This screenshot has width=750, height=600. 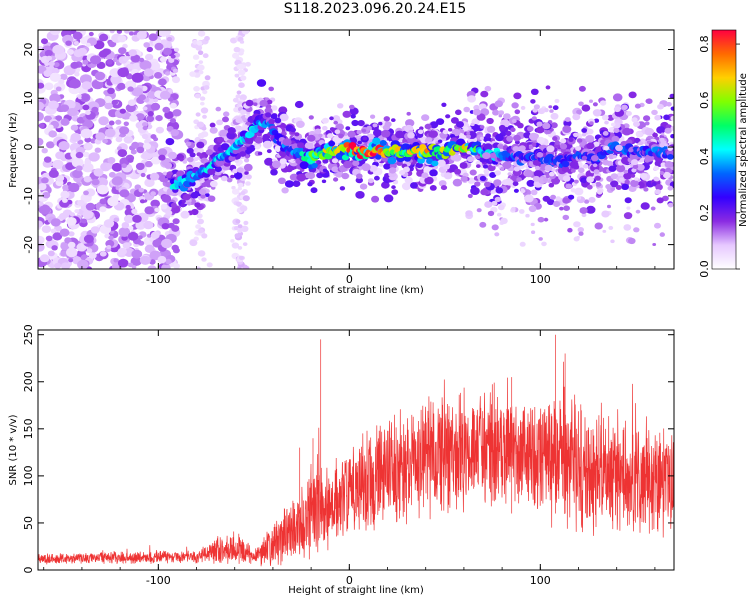 I want to click on spectrogram-y-axis-label: Frequency (Hz), so click(x=13, y=150).